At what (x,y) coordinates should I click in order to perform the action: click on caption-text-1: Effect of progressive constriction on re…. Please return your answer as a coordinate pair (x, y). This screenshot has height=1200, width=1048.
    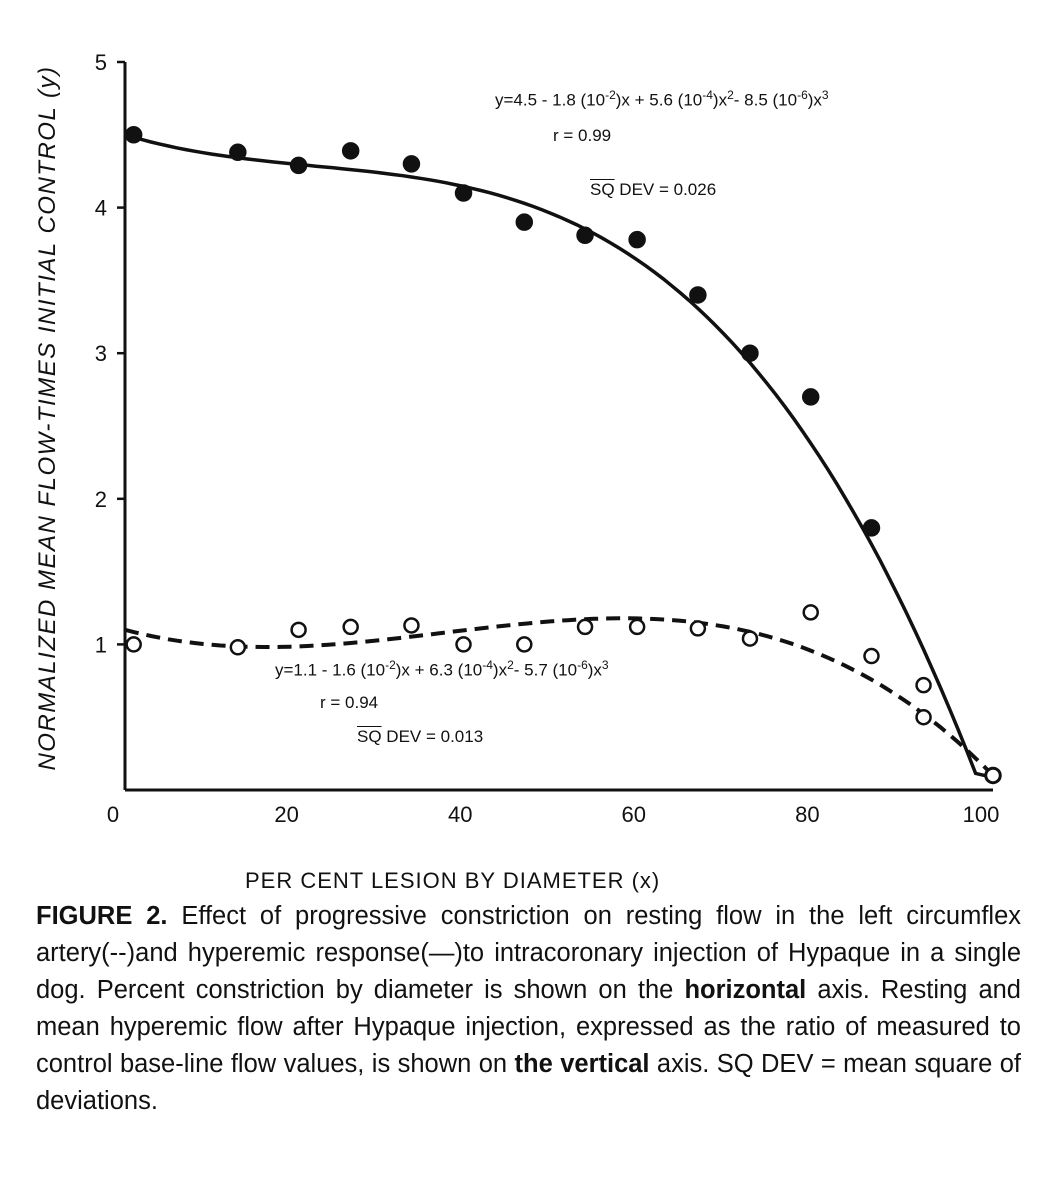
    Looking at the image, I should click on (528, 953).